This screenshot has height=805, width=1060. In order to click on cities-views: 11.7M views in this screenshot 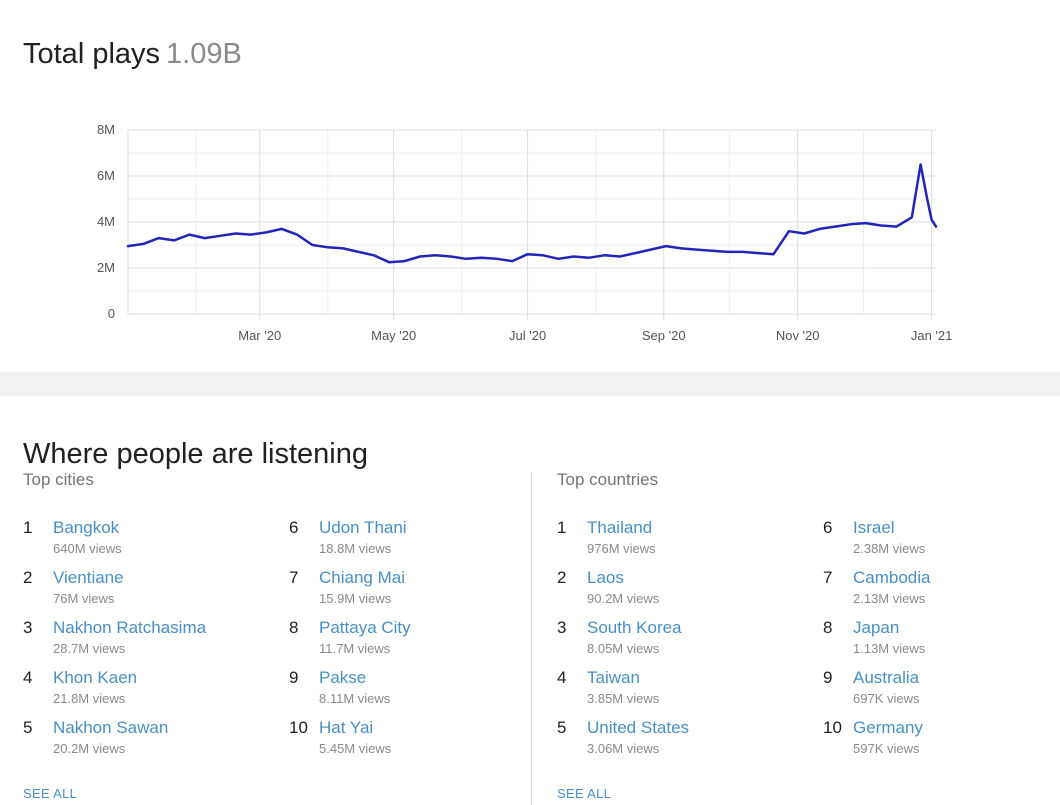, I will do `click(355, 648)`.